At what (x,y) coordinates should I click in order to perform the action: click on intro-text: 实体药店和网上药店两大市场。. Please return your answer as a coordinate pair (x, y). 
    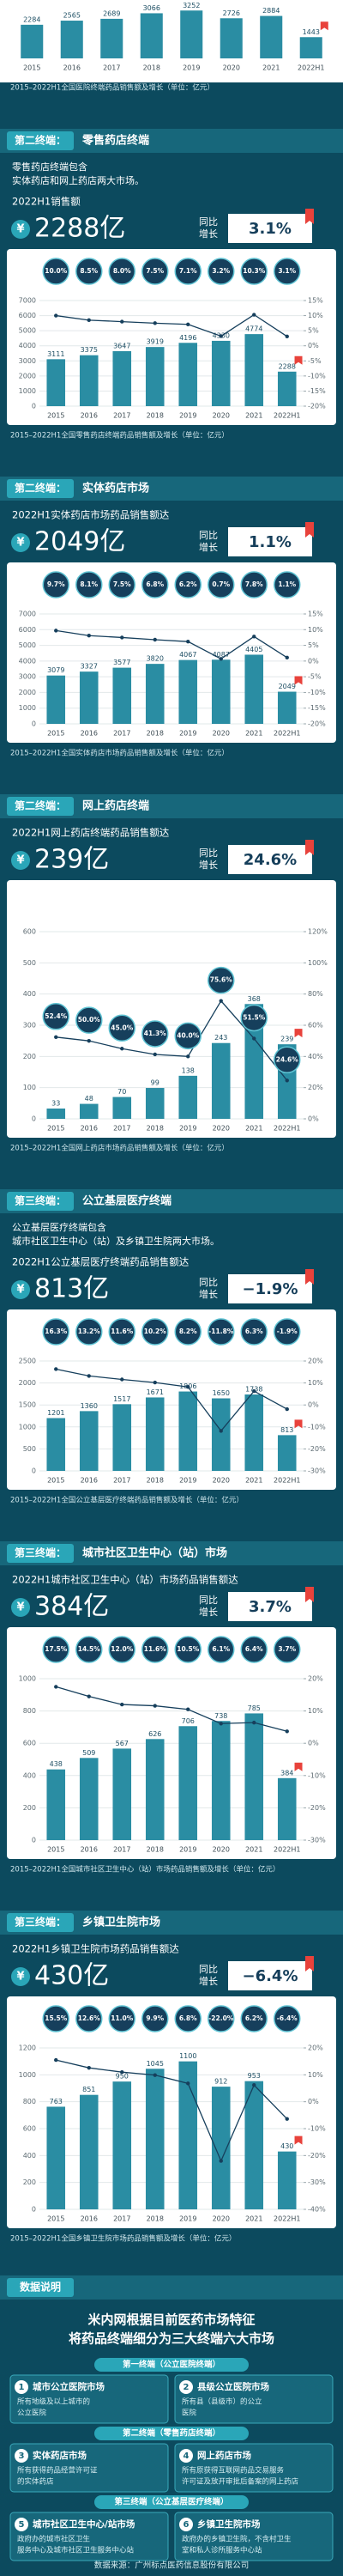
    Looking at the image, I should click on (78, 180).